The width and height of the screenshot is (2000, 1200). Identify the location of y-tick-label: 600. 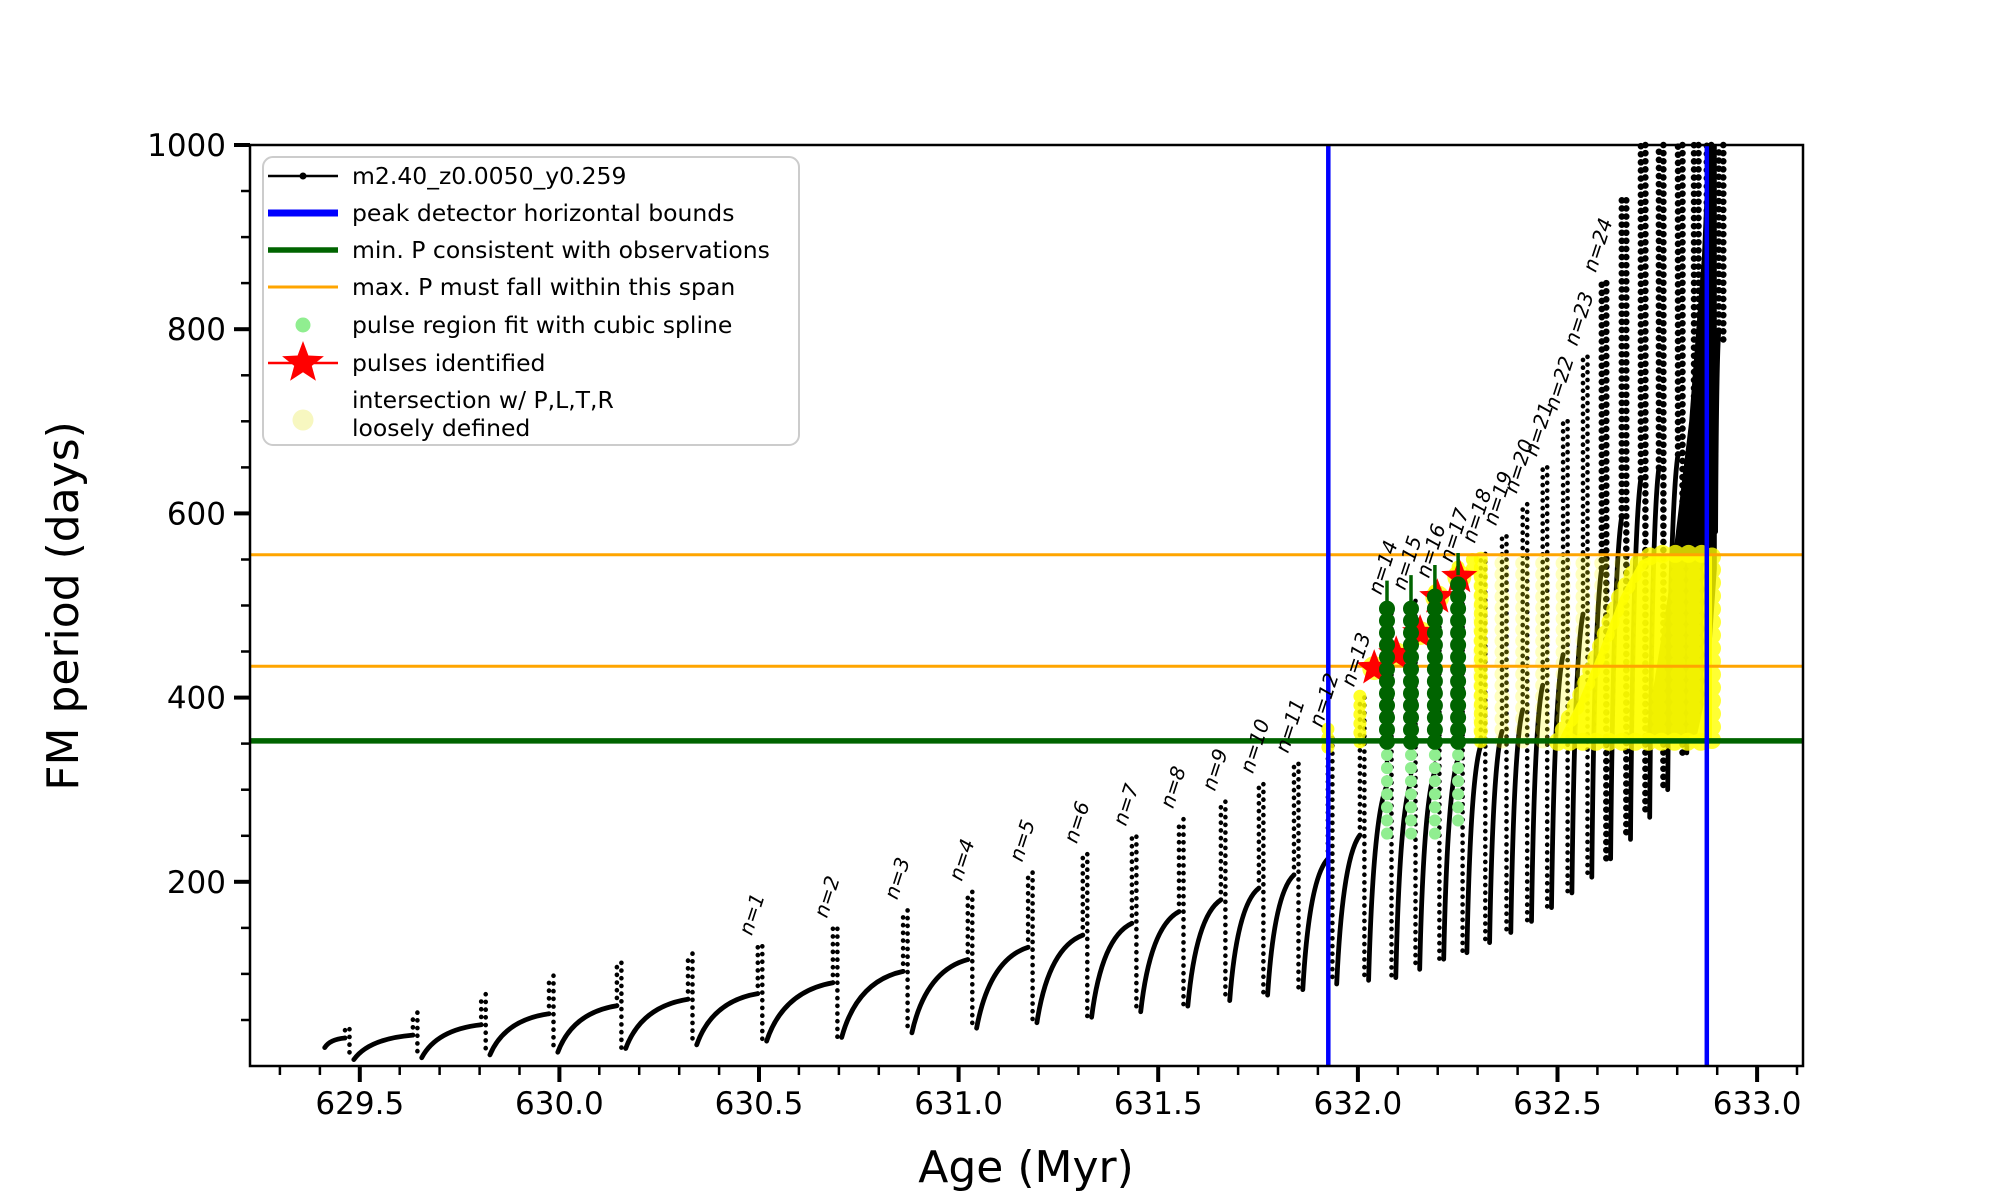
(196, 514).